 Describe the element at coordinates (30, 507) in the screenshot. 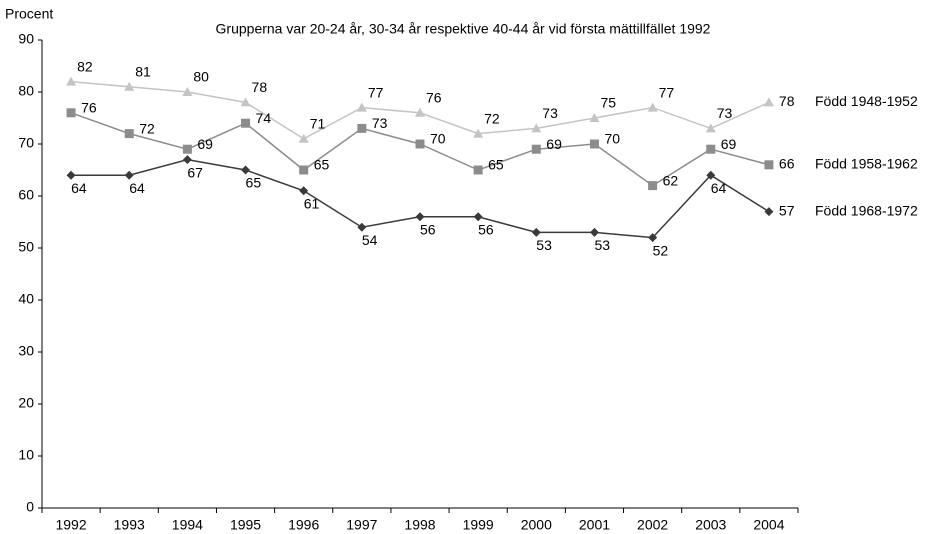

I see `y-tick-label: 0` at that location.